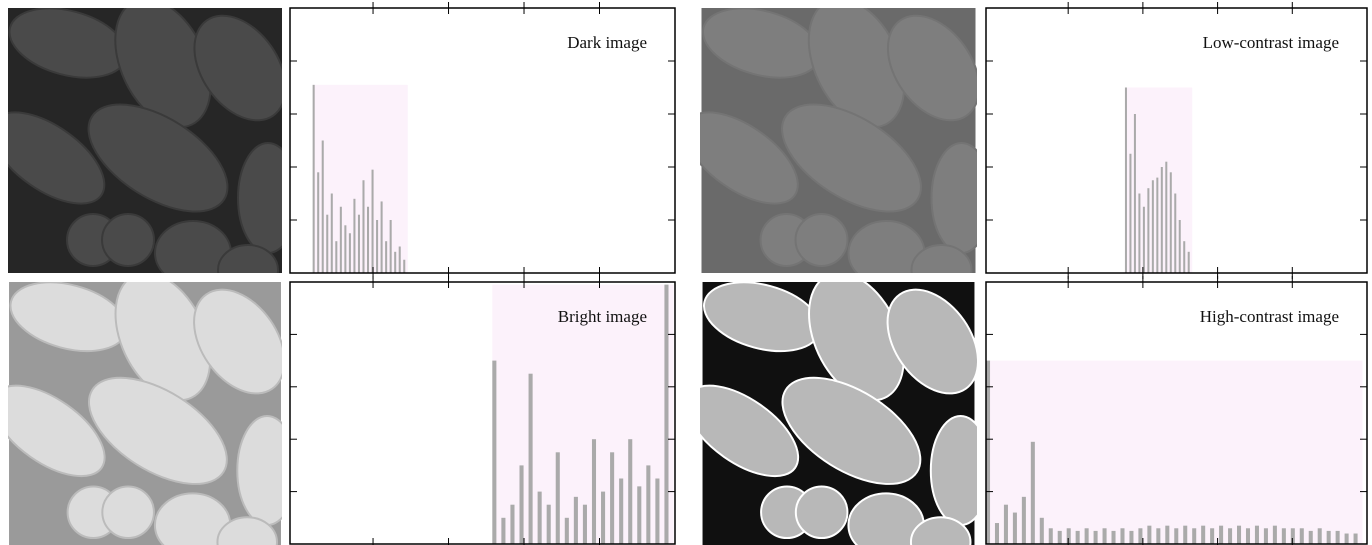 The height and width of the screenshot is (545, 1372). Describe the element at coordinates (838, 413) in the screenshot. I see `high-contrast-photo` at that location.